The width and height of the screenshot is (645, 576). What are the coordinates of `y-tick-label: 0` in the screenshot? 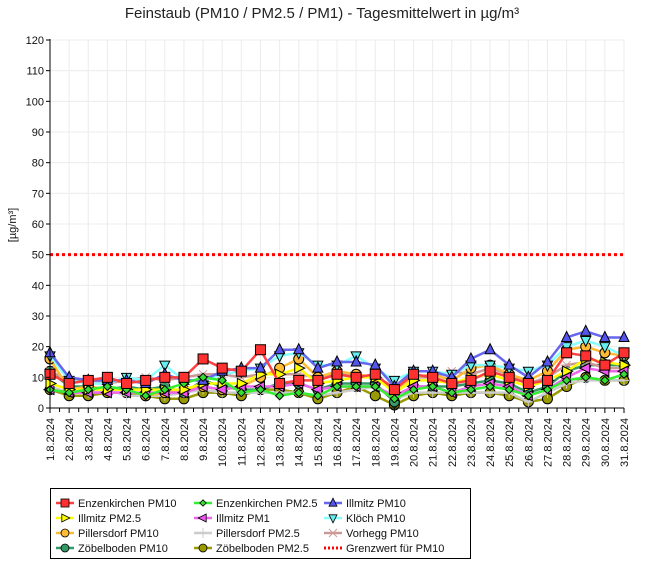 It's located at (41, 409).